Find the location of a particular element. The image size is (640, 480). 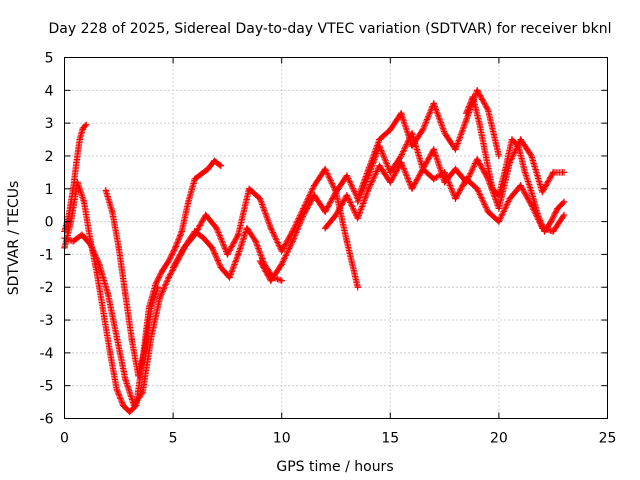

y-tick-label: 1 is located at coordinates (49, 190).